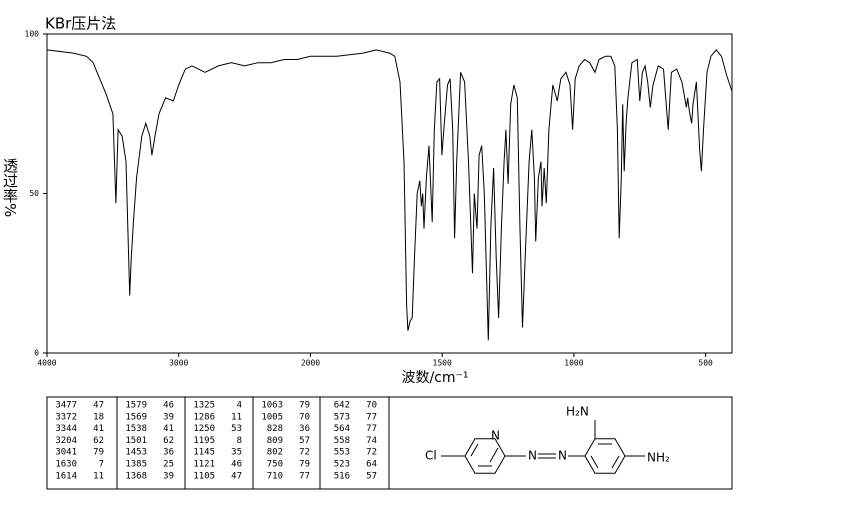  What do you see at coordinates (66, 465) in the screenshot?
I see `peak-wavenumber: 1630` at bounding box center [66, 465].